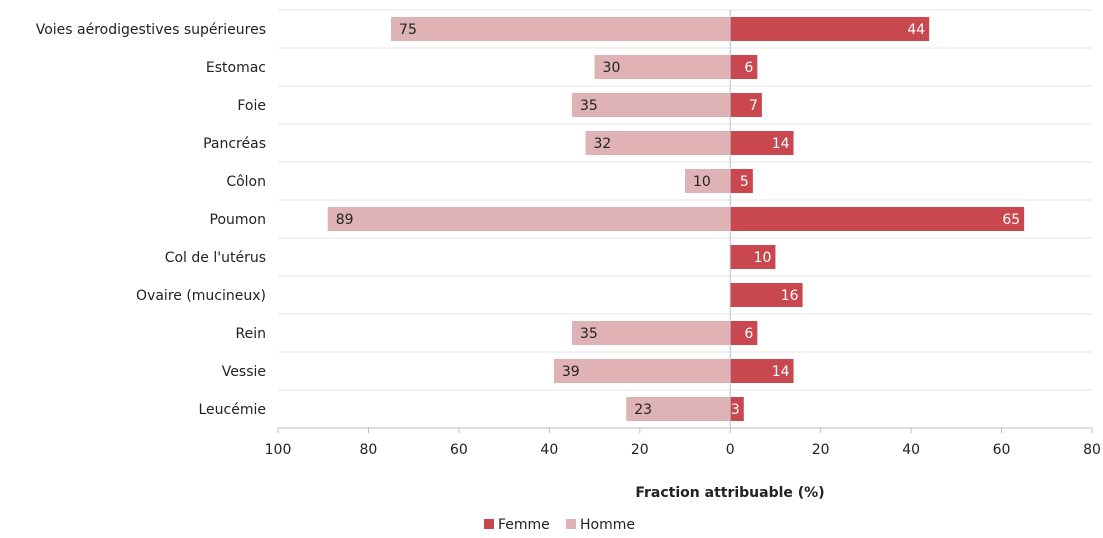 The height and width of the screenshot is (538, 1103). I want to click on bar-homme-estomac, so click(662, 67).